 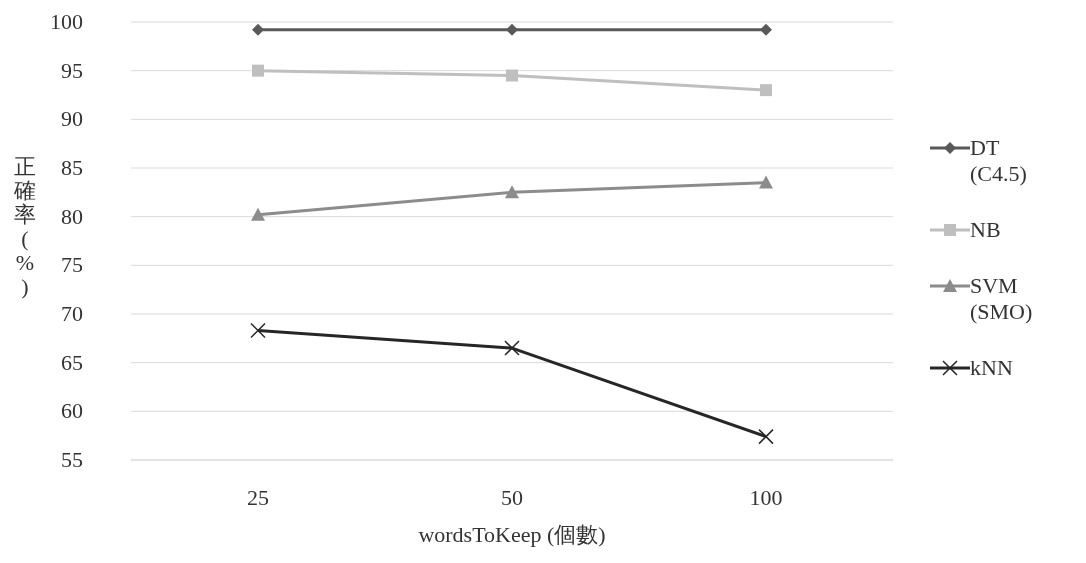 What do you see at coordinates (72, 70) in the screenshot?
I see `y-tick-label: 95` at bounding box center [72, 70].